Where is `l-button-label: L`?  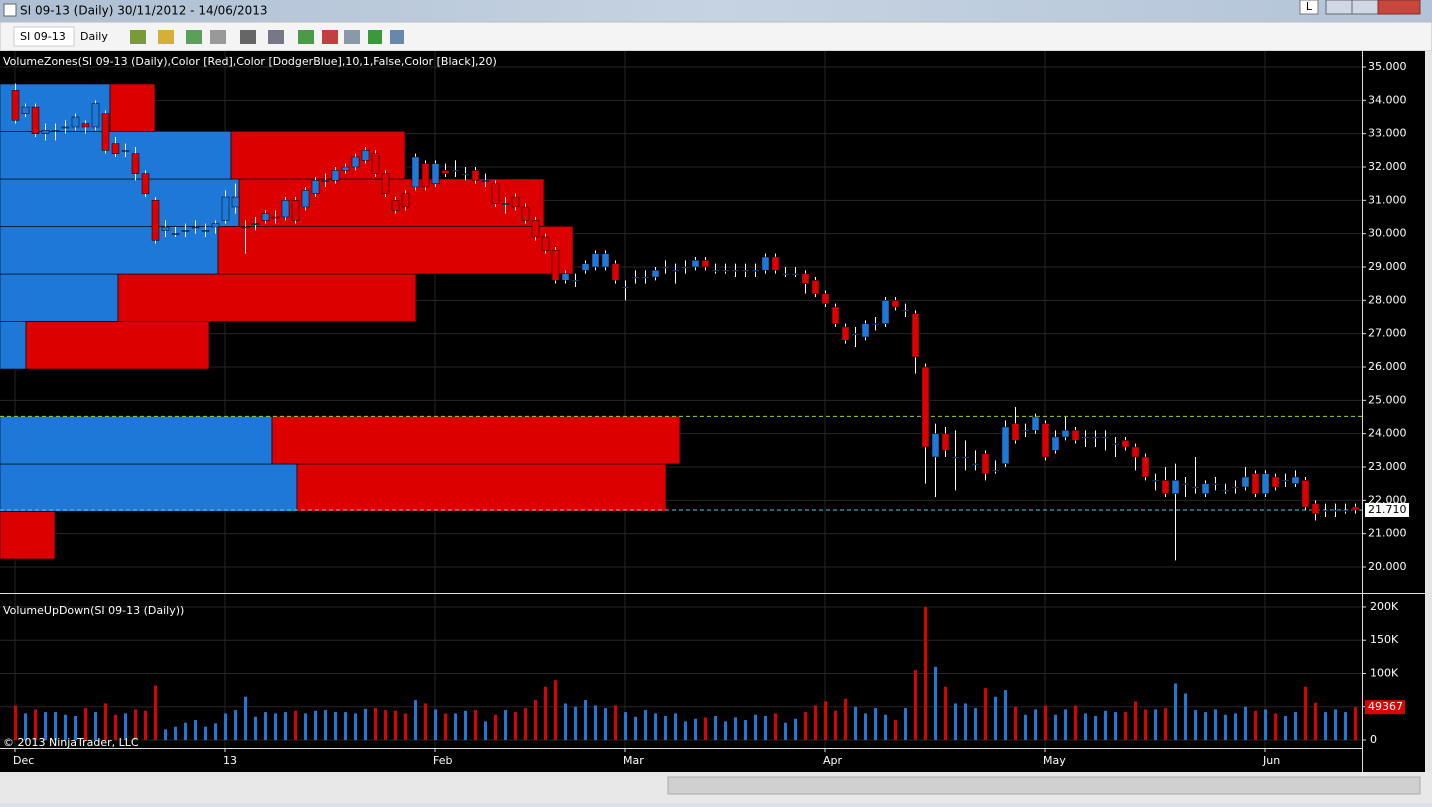 l-button-label: L is located at coordinates (1309, 6).